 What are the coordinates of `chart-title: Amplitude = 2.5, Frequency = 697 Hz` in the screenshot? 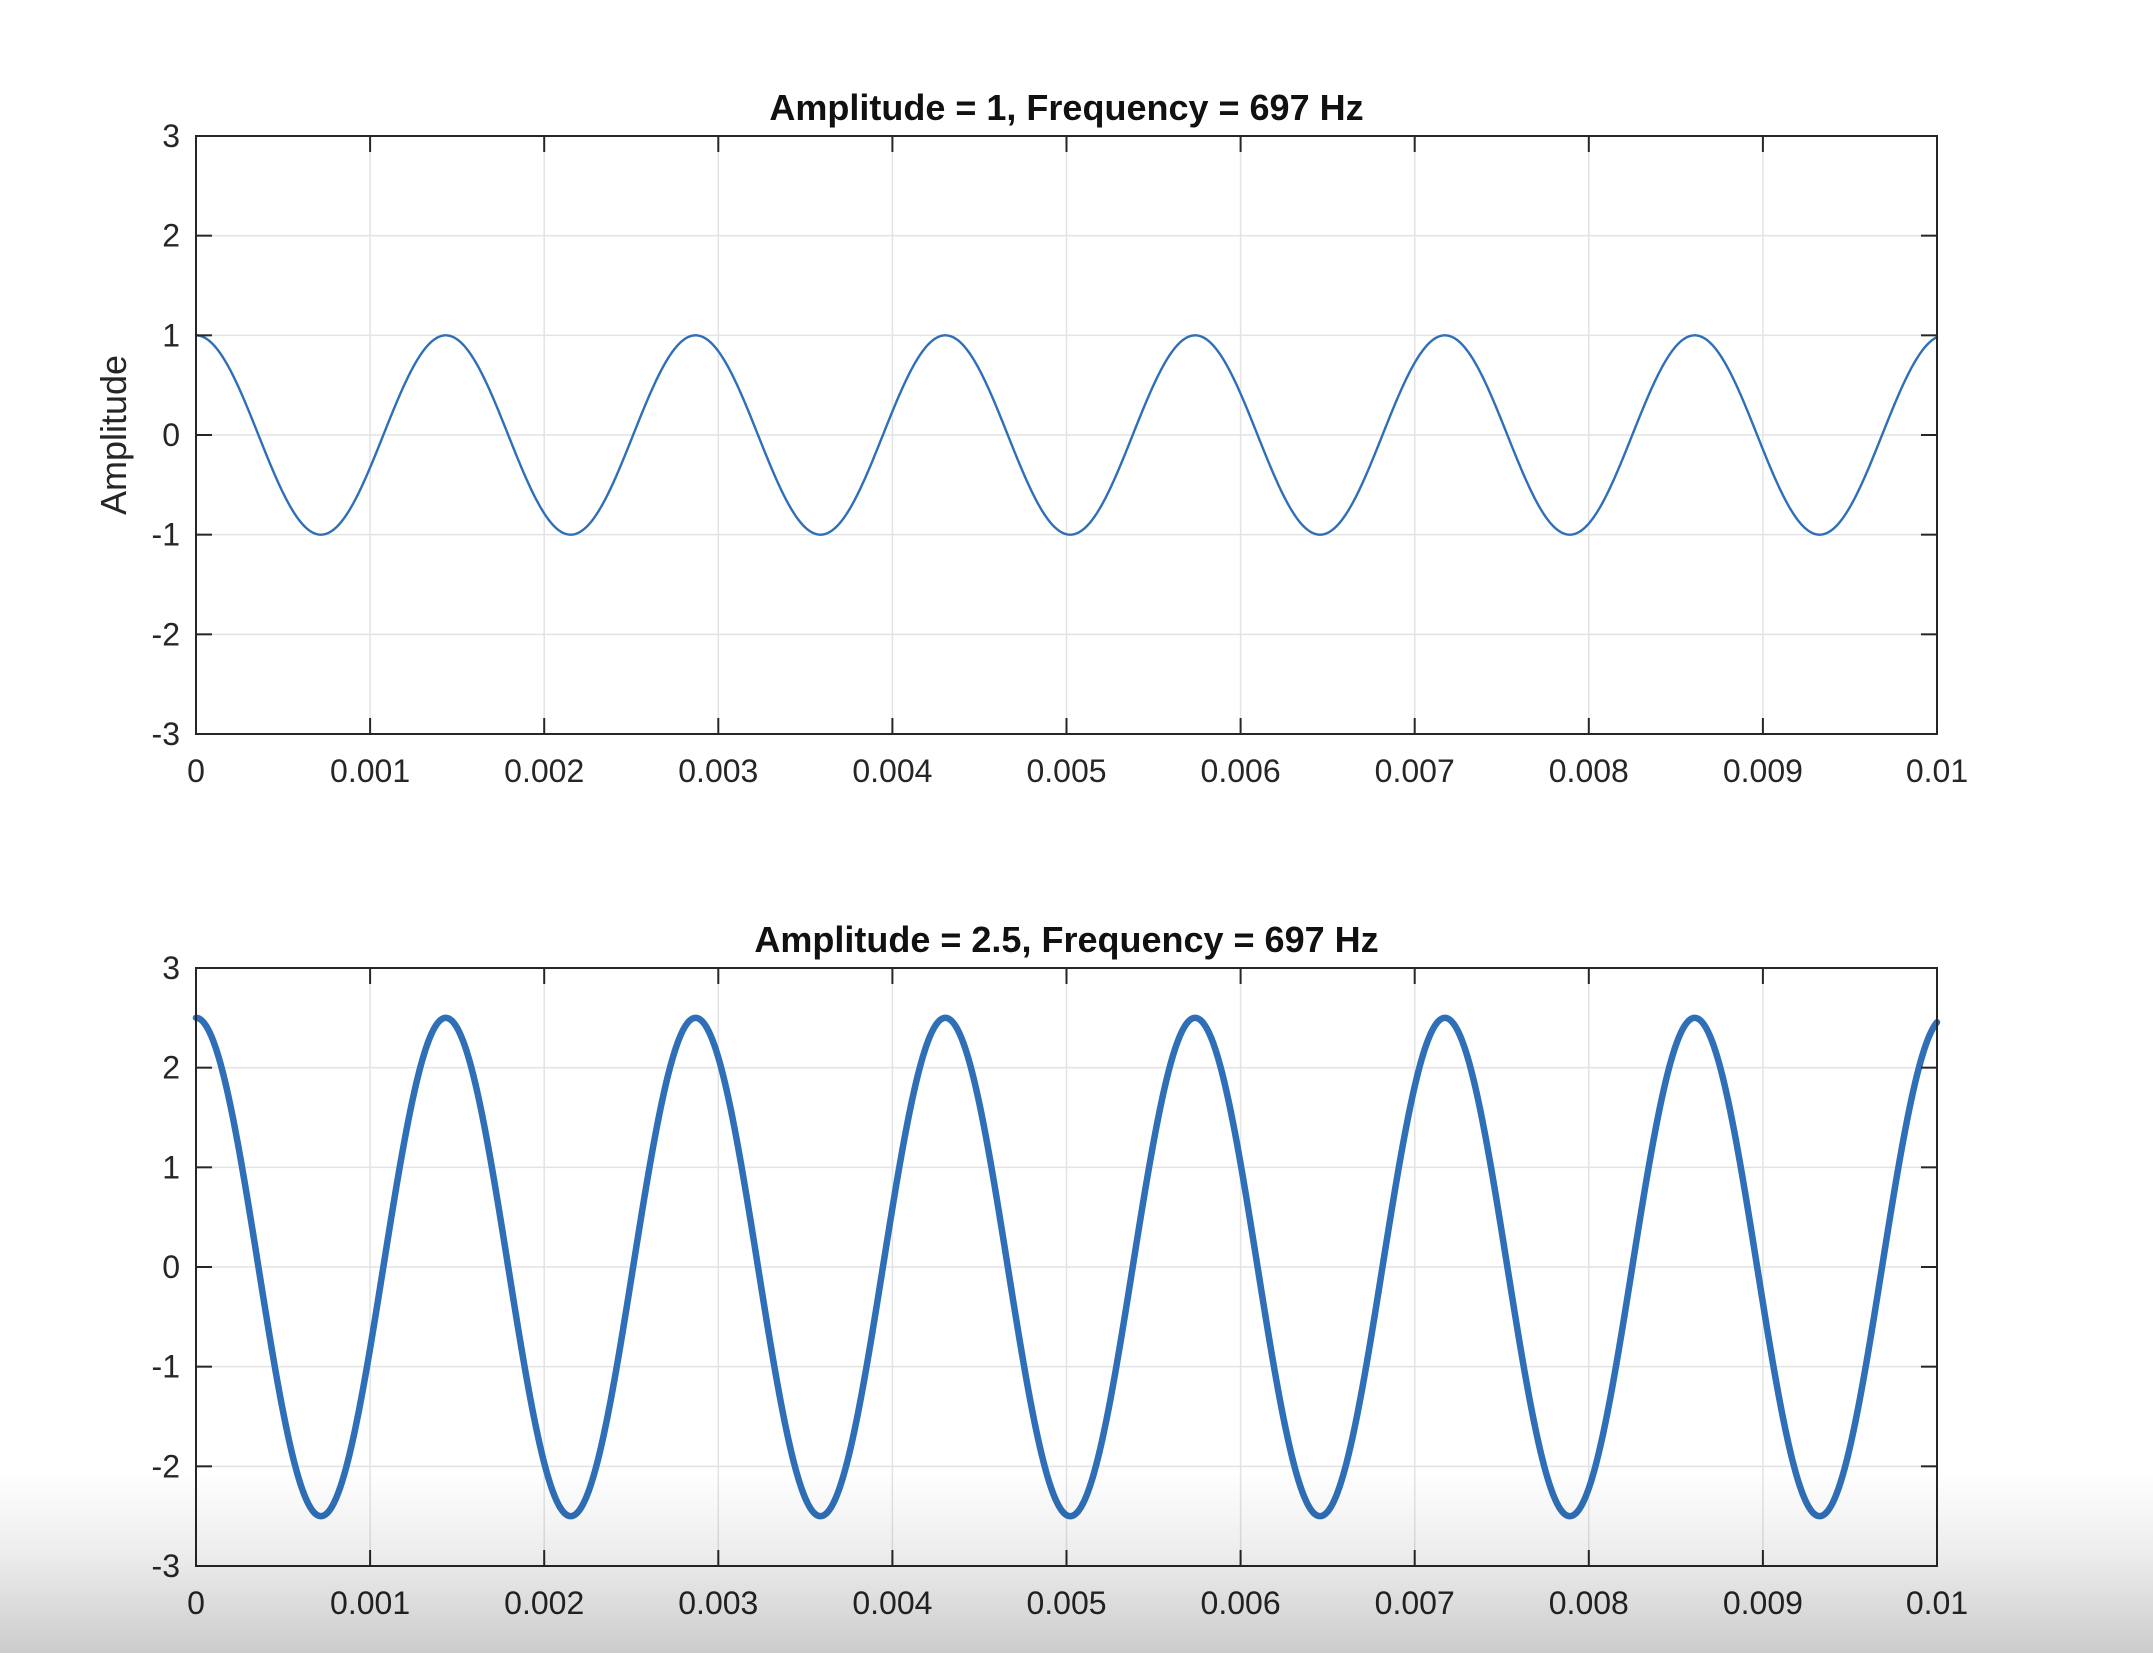 It's located at (1066, 939).